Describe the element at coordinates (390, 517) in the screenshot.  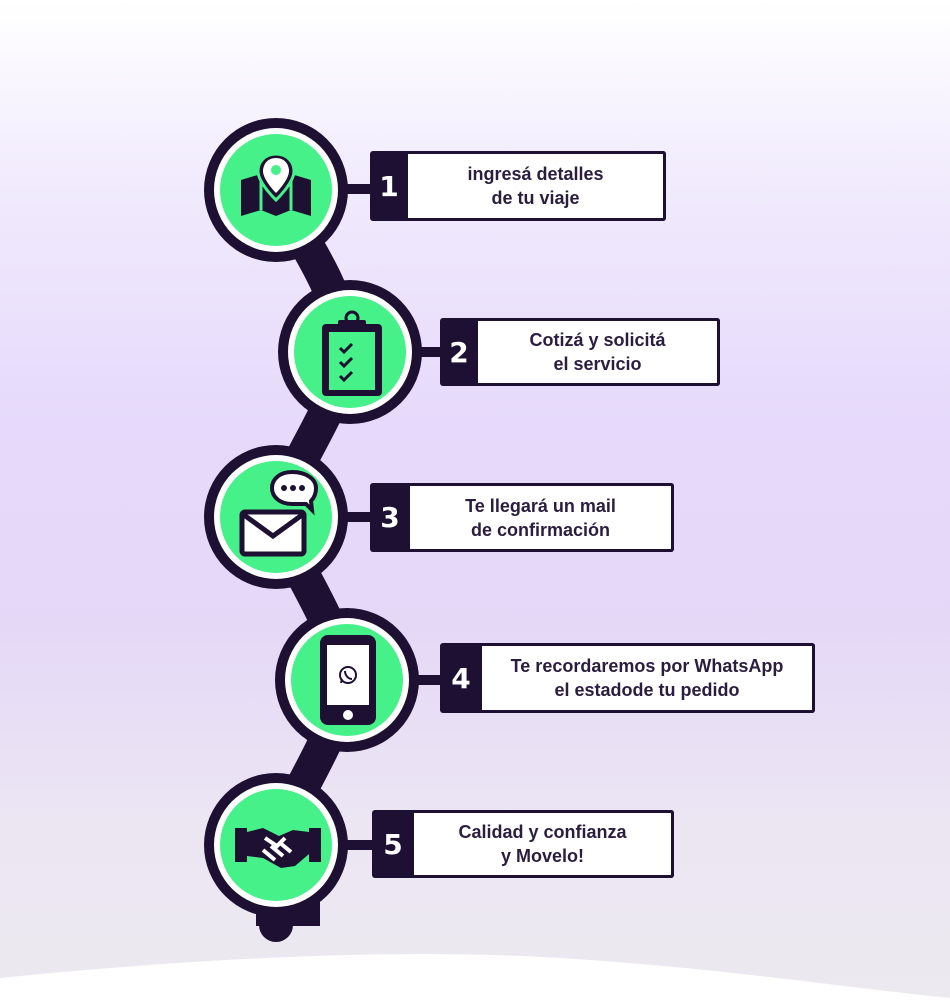
I see `step-3-number: 3` at that location.